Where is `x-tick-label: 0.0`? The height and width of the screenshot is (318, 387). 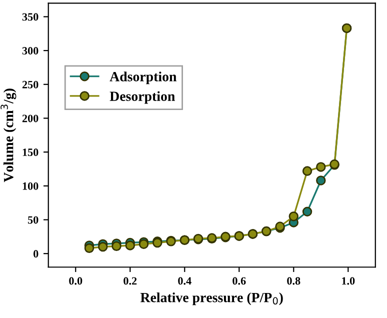
x-tick-label: 0.0 is located at coordinates (75, 281).